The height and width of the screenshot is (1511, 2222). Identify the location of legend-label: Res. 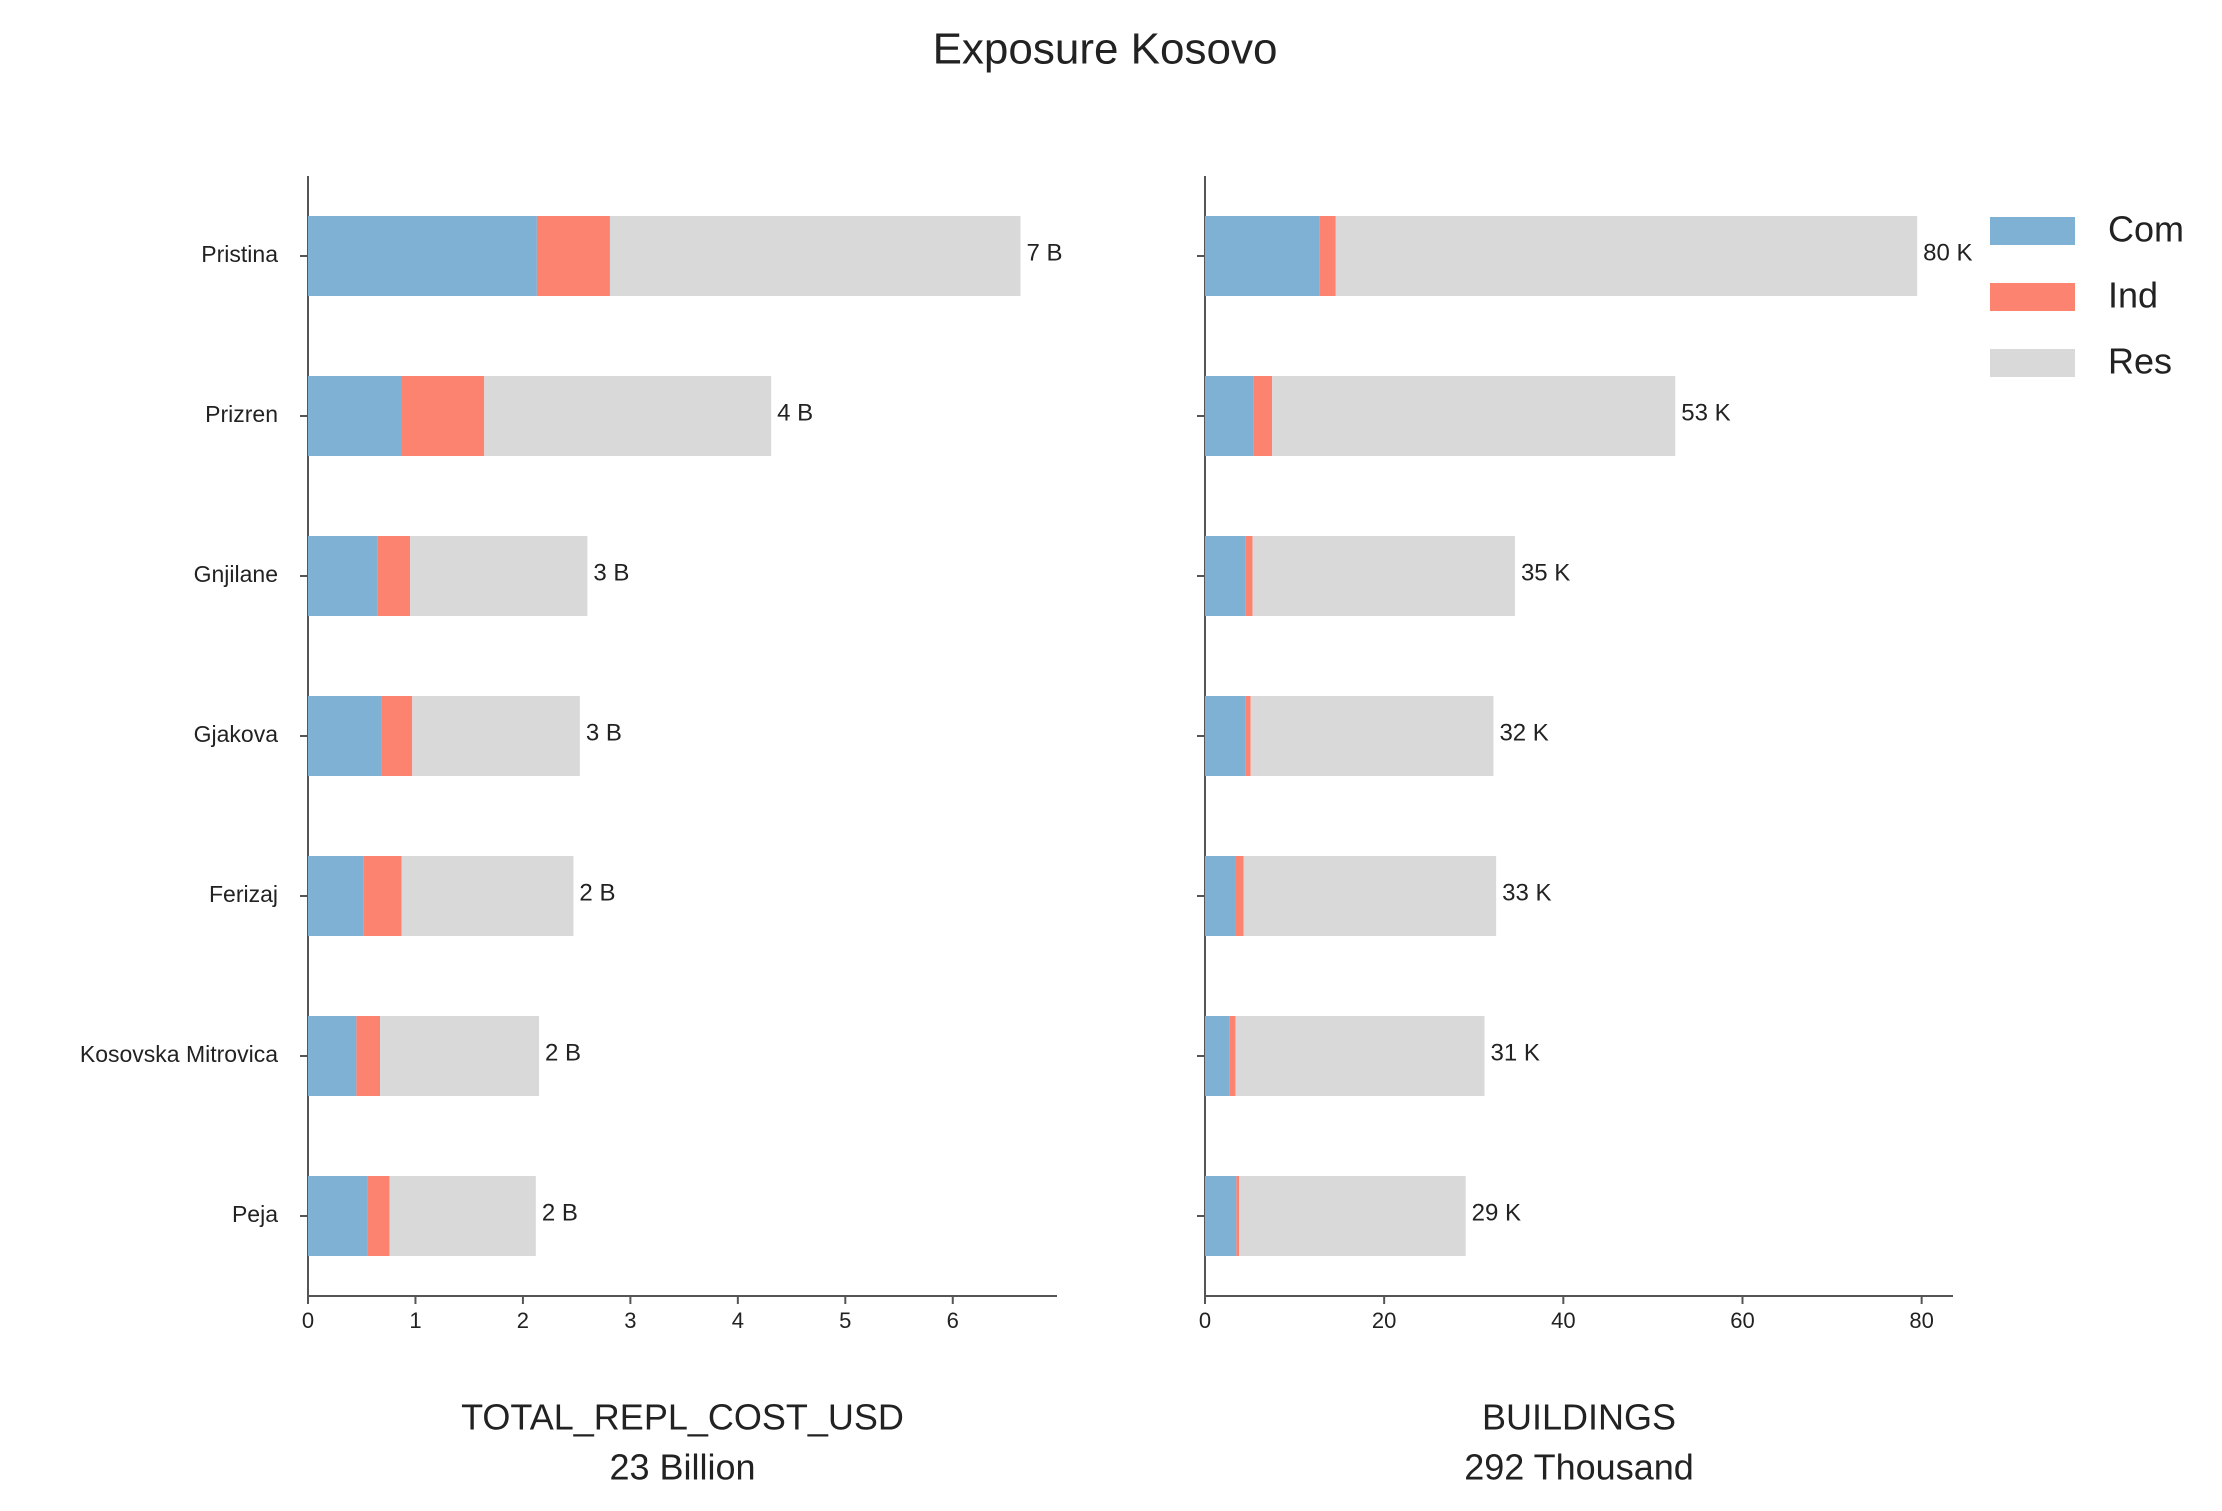
(2140, 361).